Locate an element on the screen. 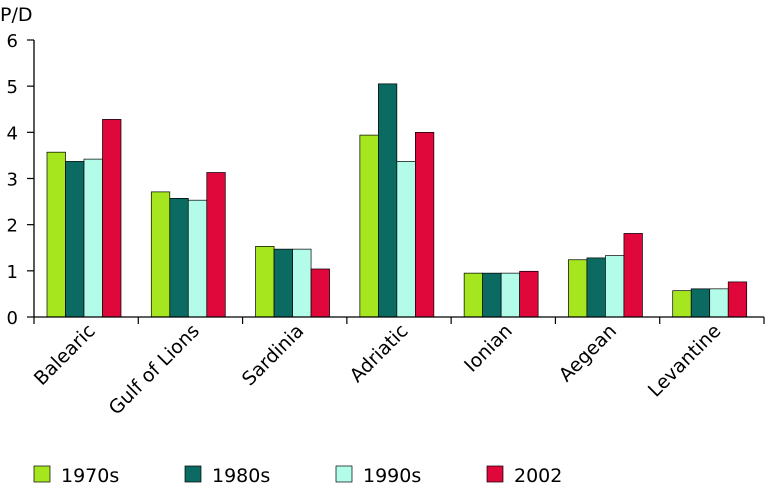  x-tick-label: Ionian is located at coordinates (488, 348).